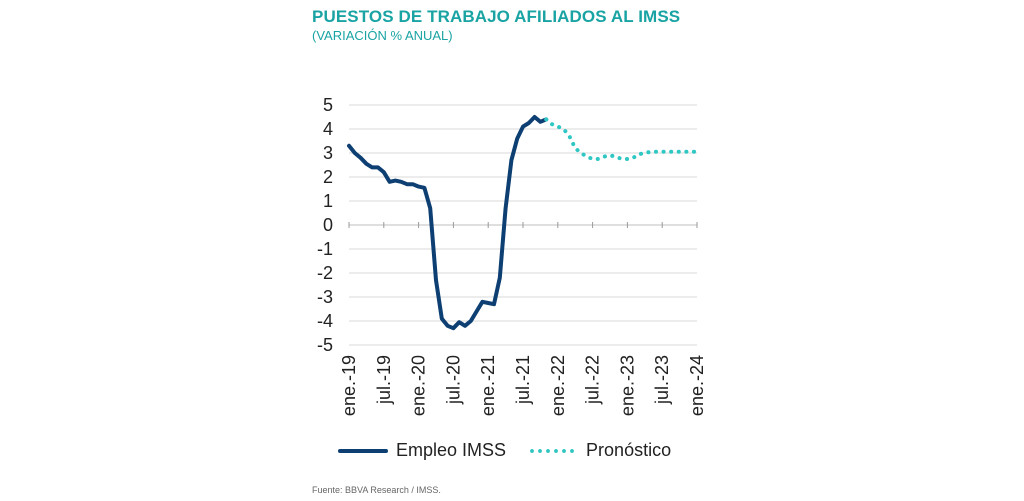 This screenshot has height=501, width=1024. I want to click on series-line-pronostico, so click(621, 139).